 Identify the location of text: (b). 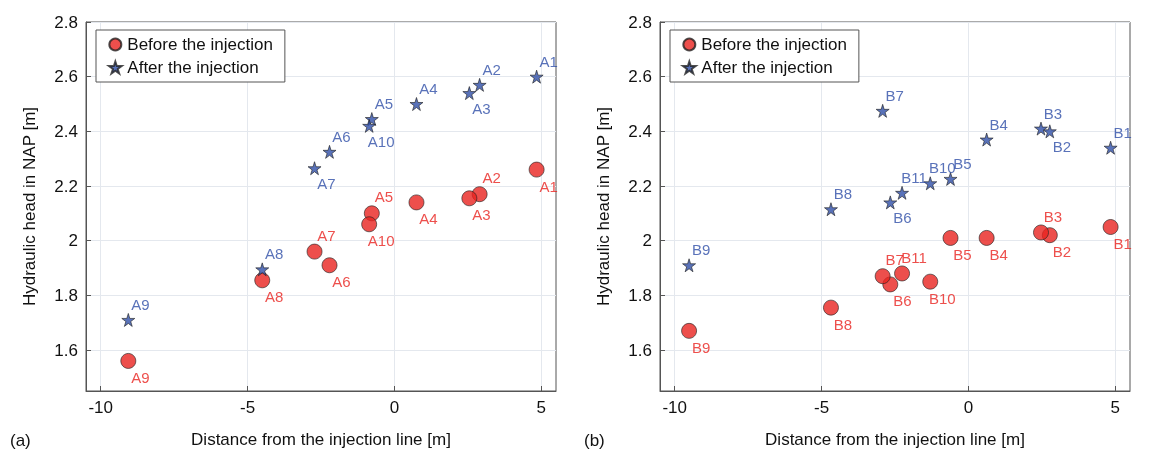
(594, 440).